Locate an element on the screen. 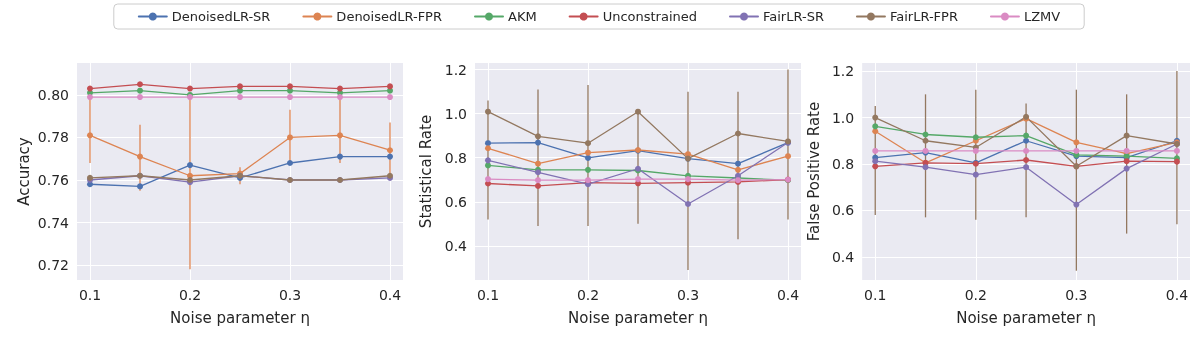 The image size is (1198, 342). legend-label: LZMV is located at coordinates (1042, 16).